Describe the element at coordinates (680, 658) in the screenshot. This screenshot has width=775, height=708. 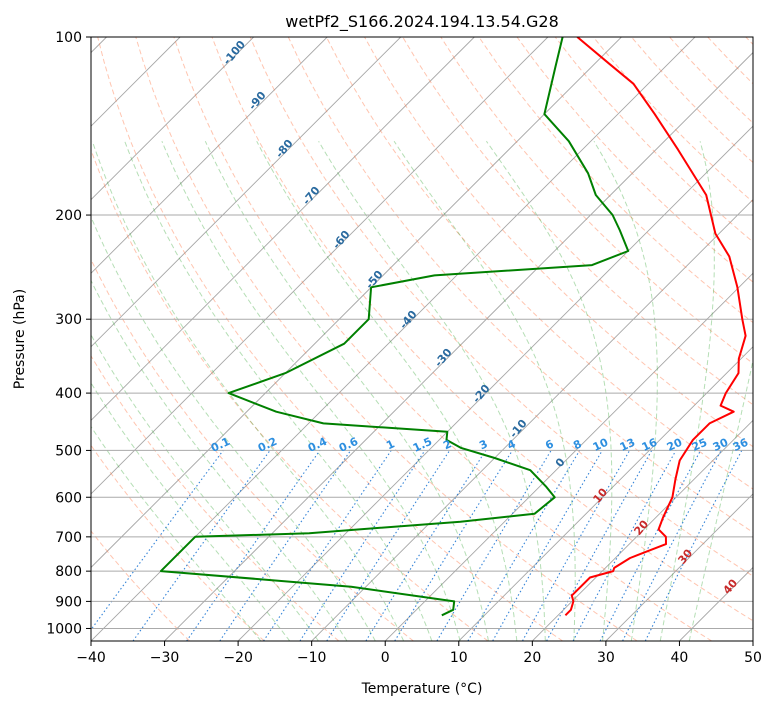
I see `x-tick-label: 40` at that location.